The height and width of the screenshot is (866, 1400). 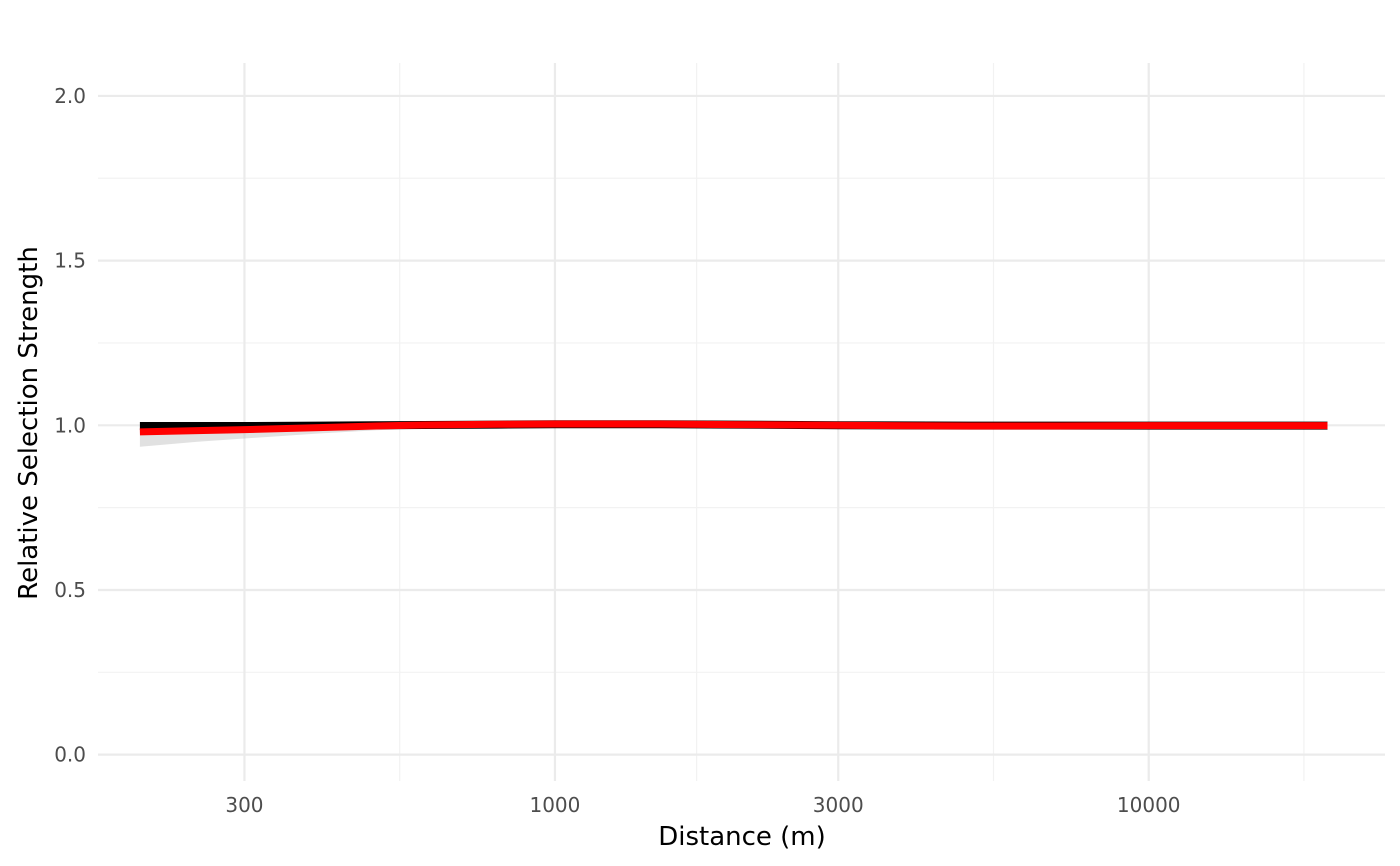 What do you see at coordinates (702, 805) in the screenshot?
I see `x-tick-labels: 300 1000 3000 10000` at bounding box center [702, 805].